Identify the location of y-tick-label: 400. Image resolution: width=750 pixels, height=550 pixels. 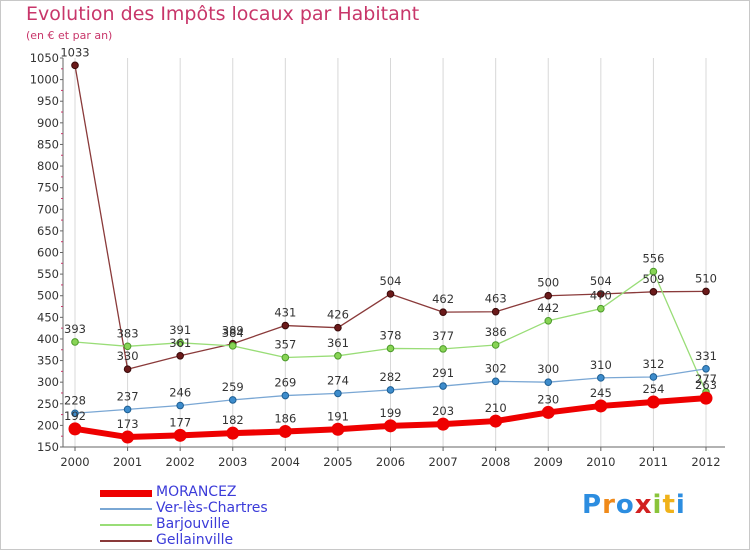
(48, 339).